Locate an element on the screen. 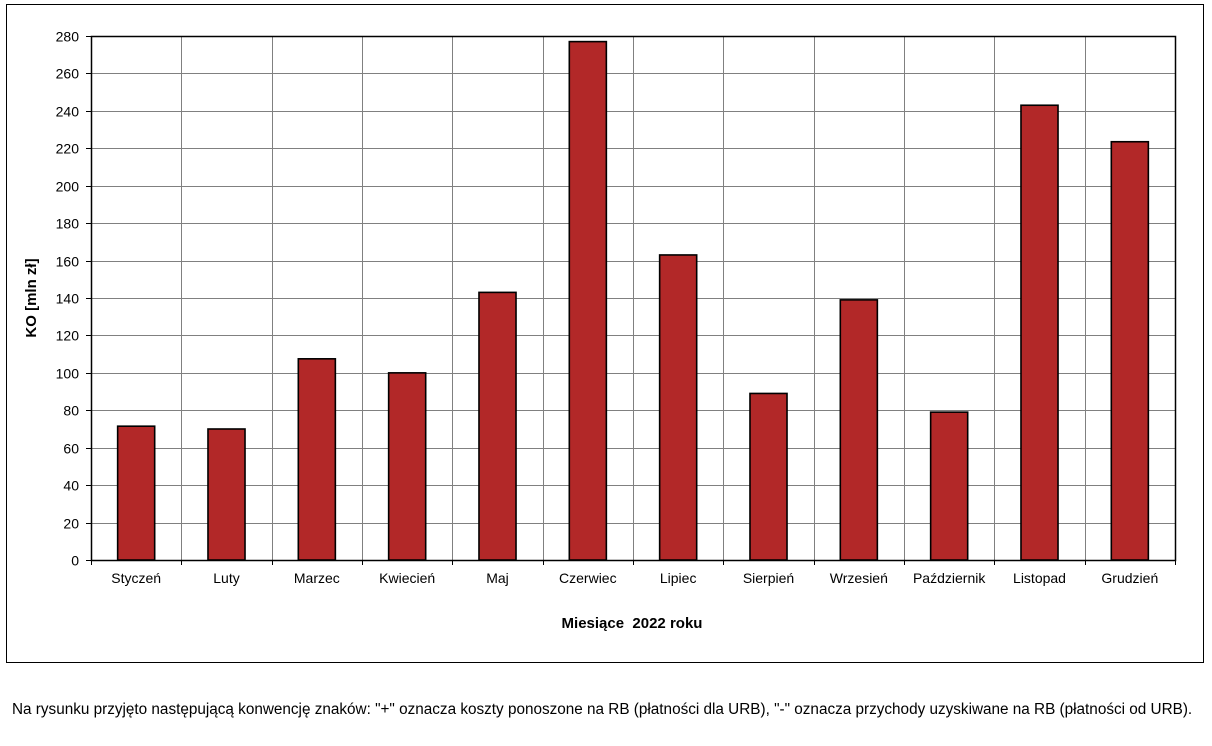 This screenshot has height=746, width=1212. x-tick-label: Październik is located at coordinates (949, 578).